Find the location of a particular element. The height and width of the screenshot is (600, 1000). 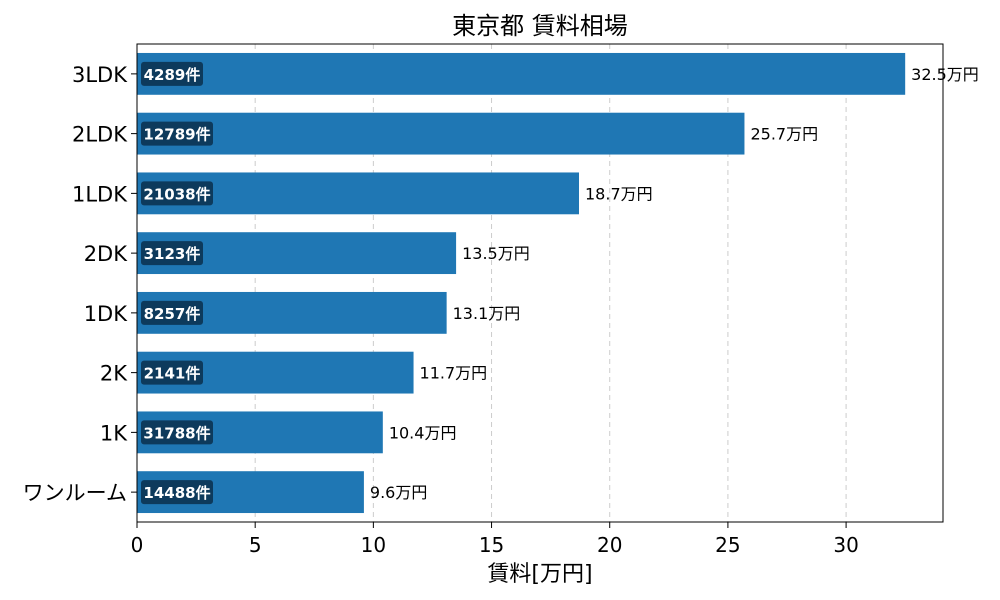

x-tick-label: 25 is located at coordinates (727, 545).